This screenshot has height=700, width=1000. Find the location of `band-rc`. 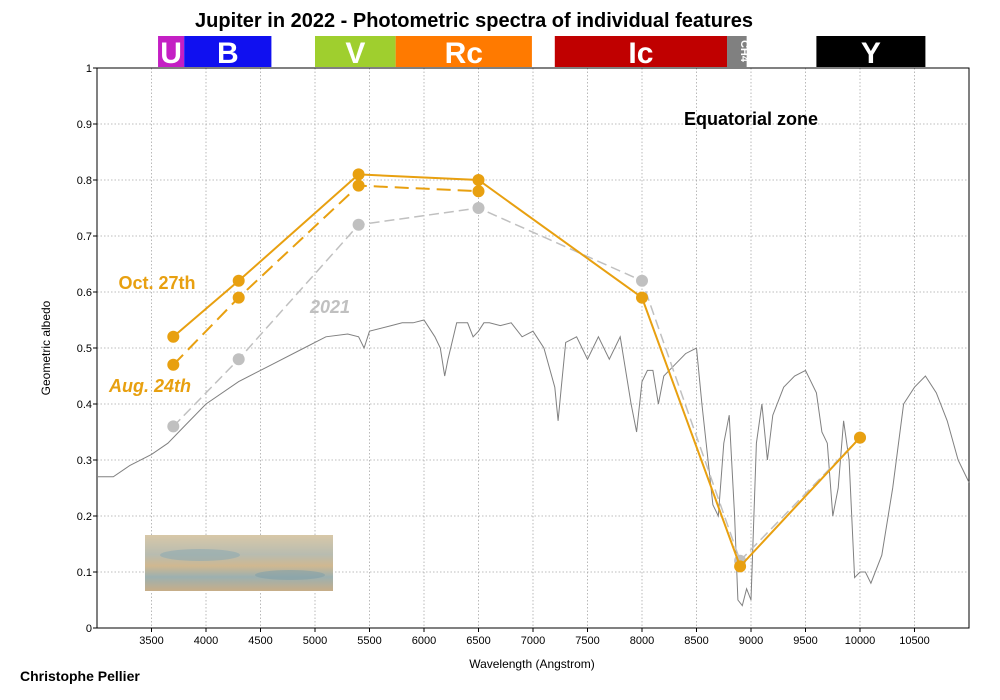

band-rc is located at coordinates (463, 51).